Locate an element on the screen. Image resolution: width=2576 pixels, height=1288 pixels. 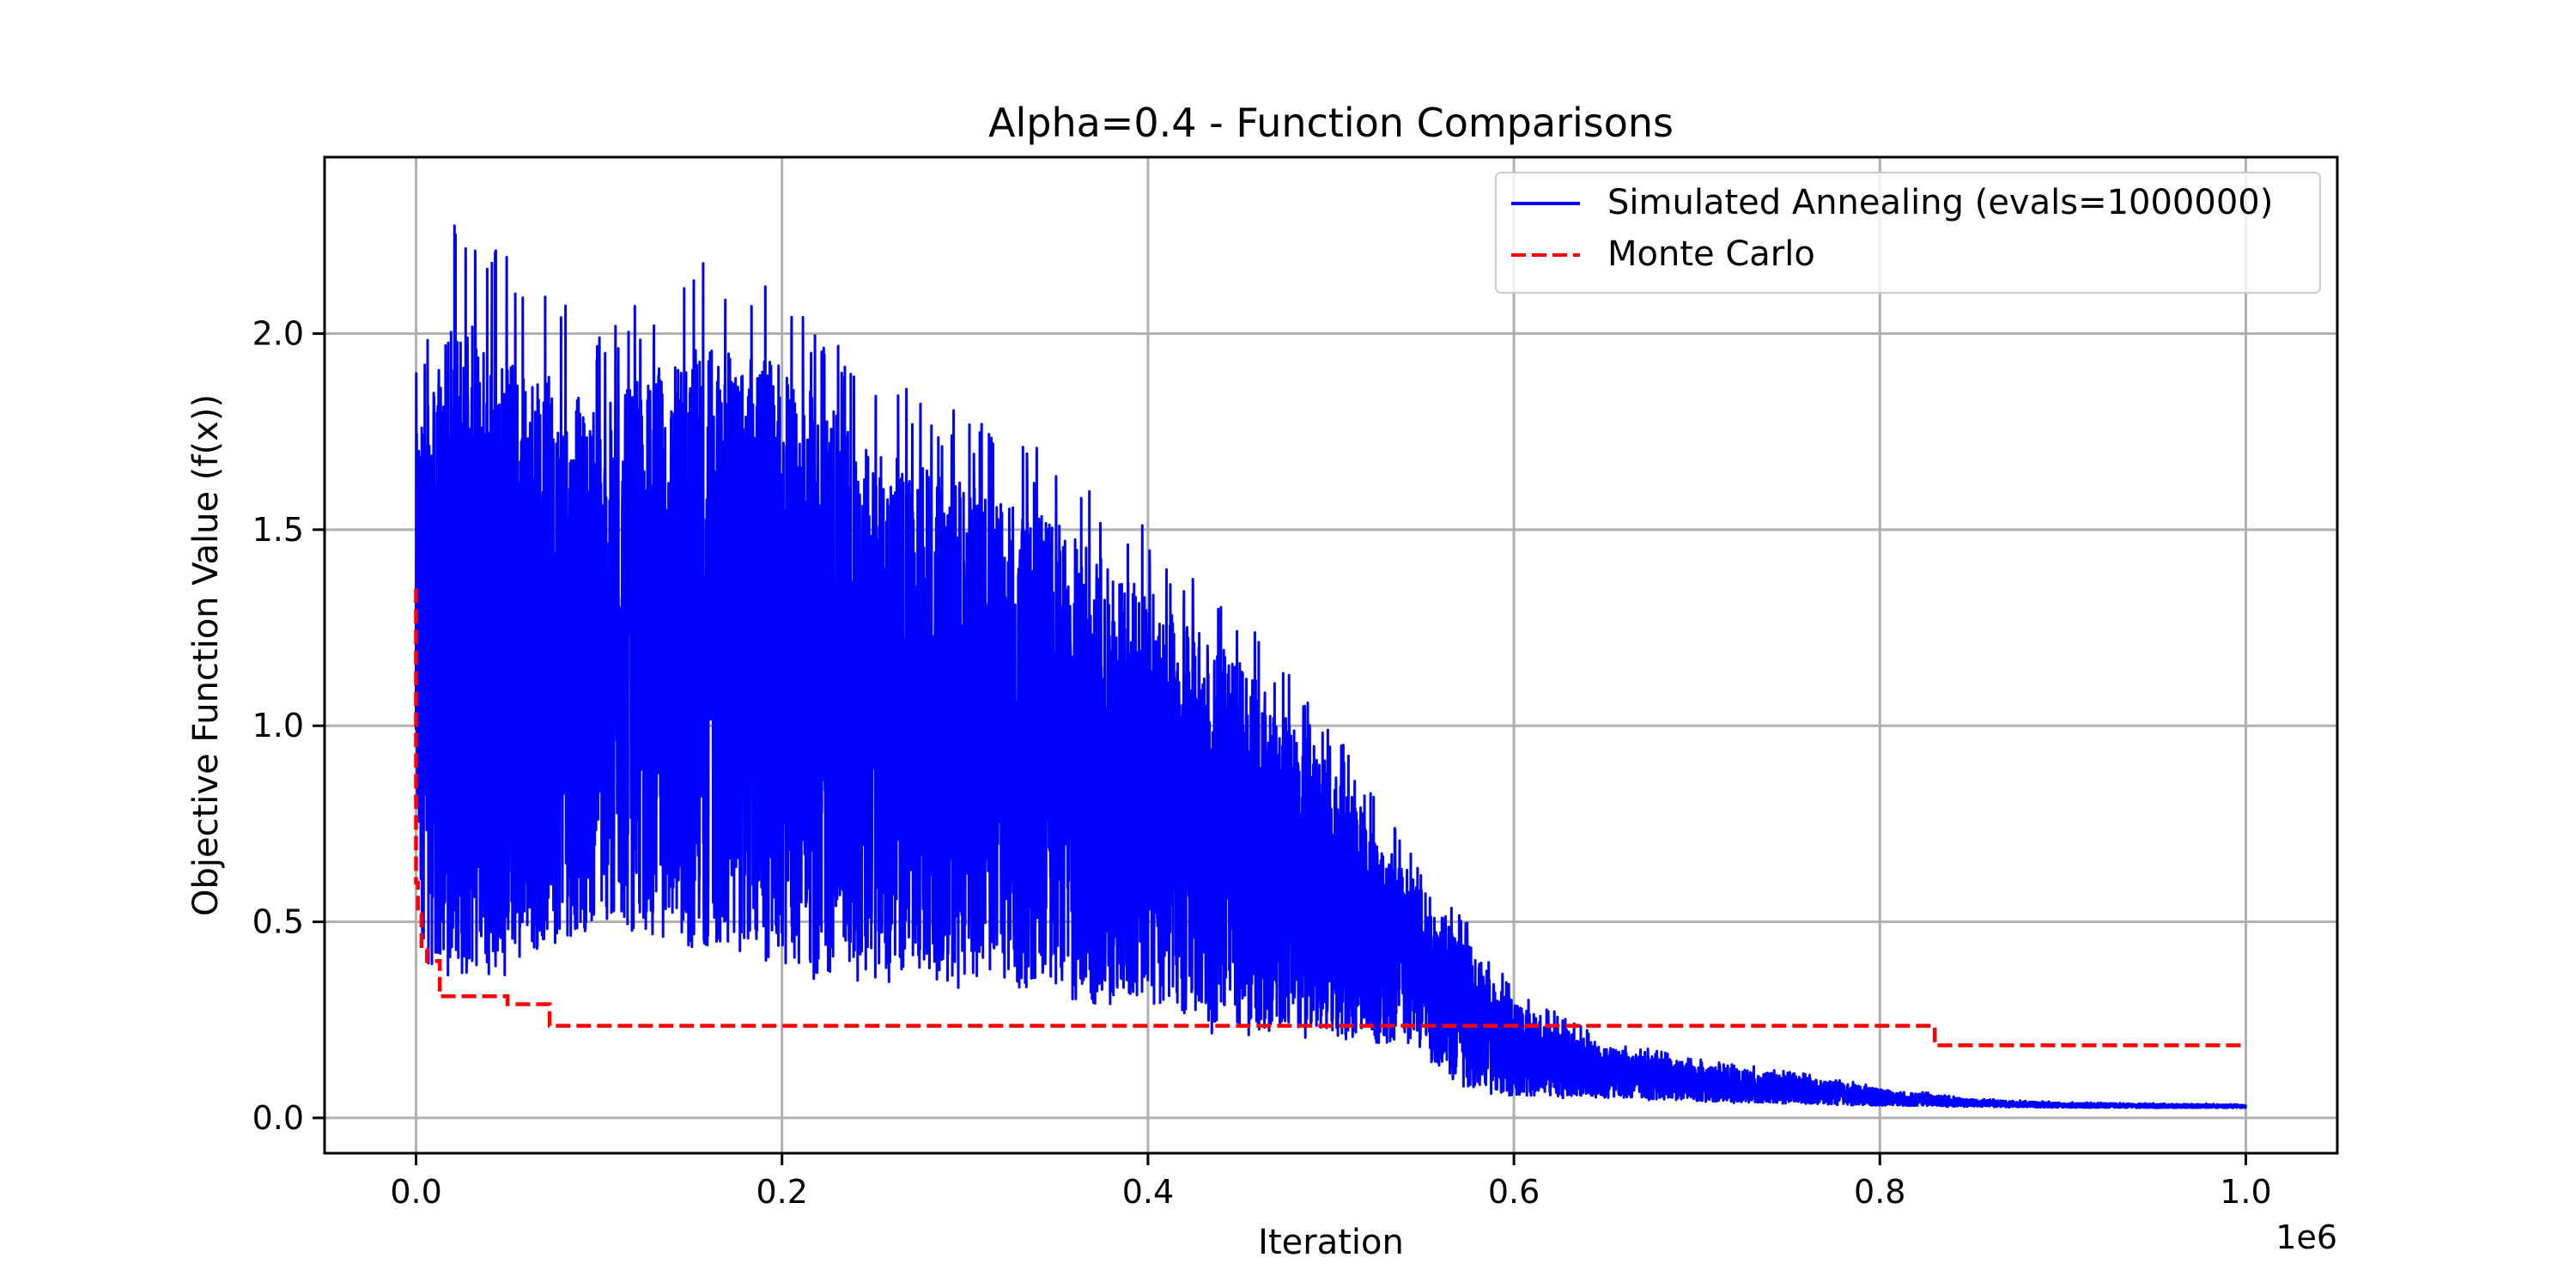
chart-title: Alpha=0.4 - Function Comparisons is located at coordinates (1331, 123).